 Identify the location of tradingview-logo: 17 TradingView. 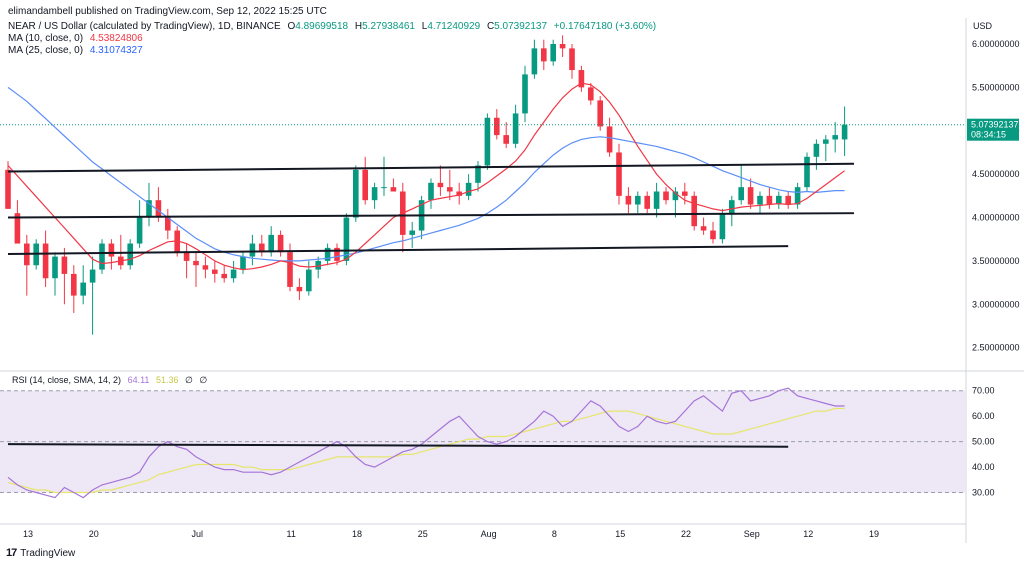
(40, 553).